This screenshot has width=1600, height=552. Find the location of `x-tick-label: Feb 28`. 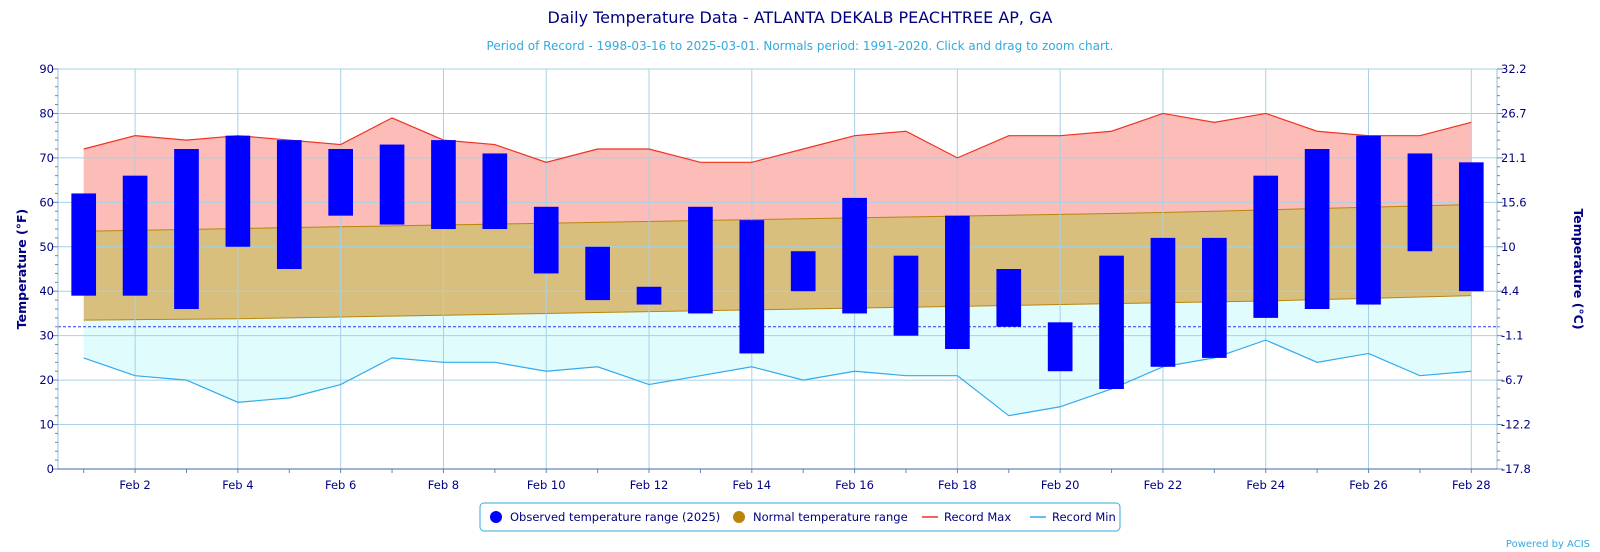

x-tick-label: Feb 28 is located at coordinates (1471, 485).